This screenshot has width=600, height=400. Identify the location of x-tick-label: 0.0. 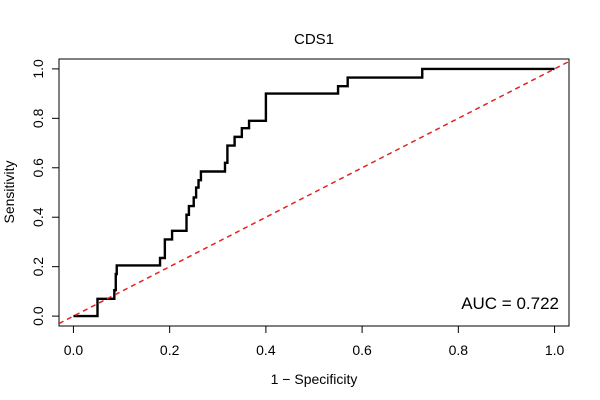
(74, 350).